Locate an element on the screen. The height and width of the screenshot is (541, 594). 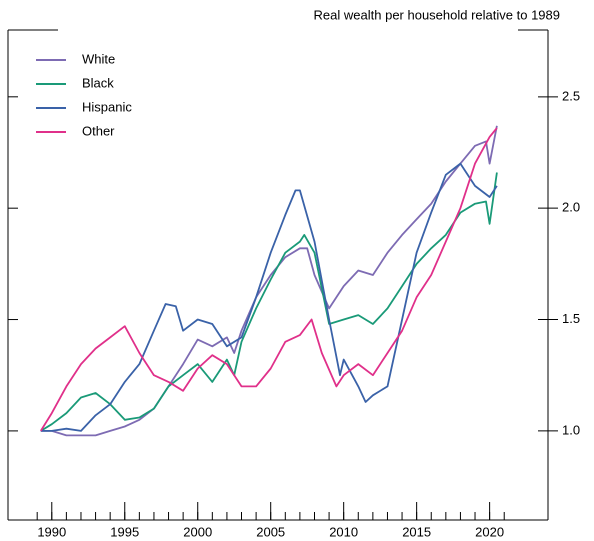
x-tick-label: 1990 is located at coordinates (51, 531).